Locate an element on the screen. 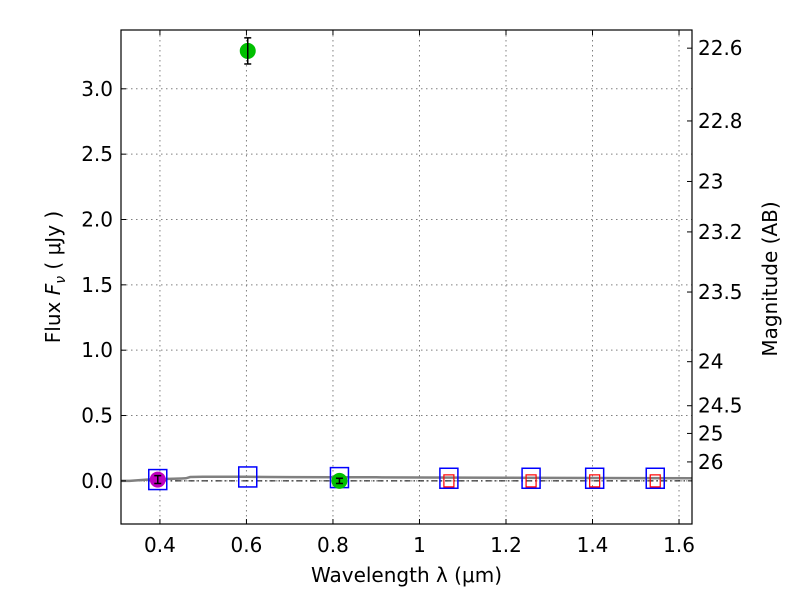 This screenshot has width=800, height=600. y2-tick-label: 22.6 is located at coordinates (720, 48).